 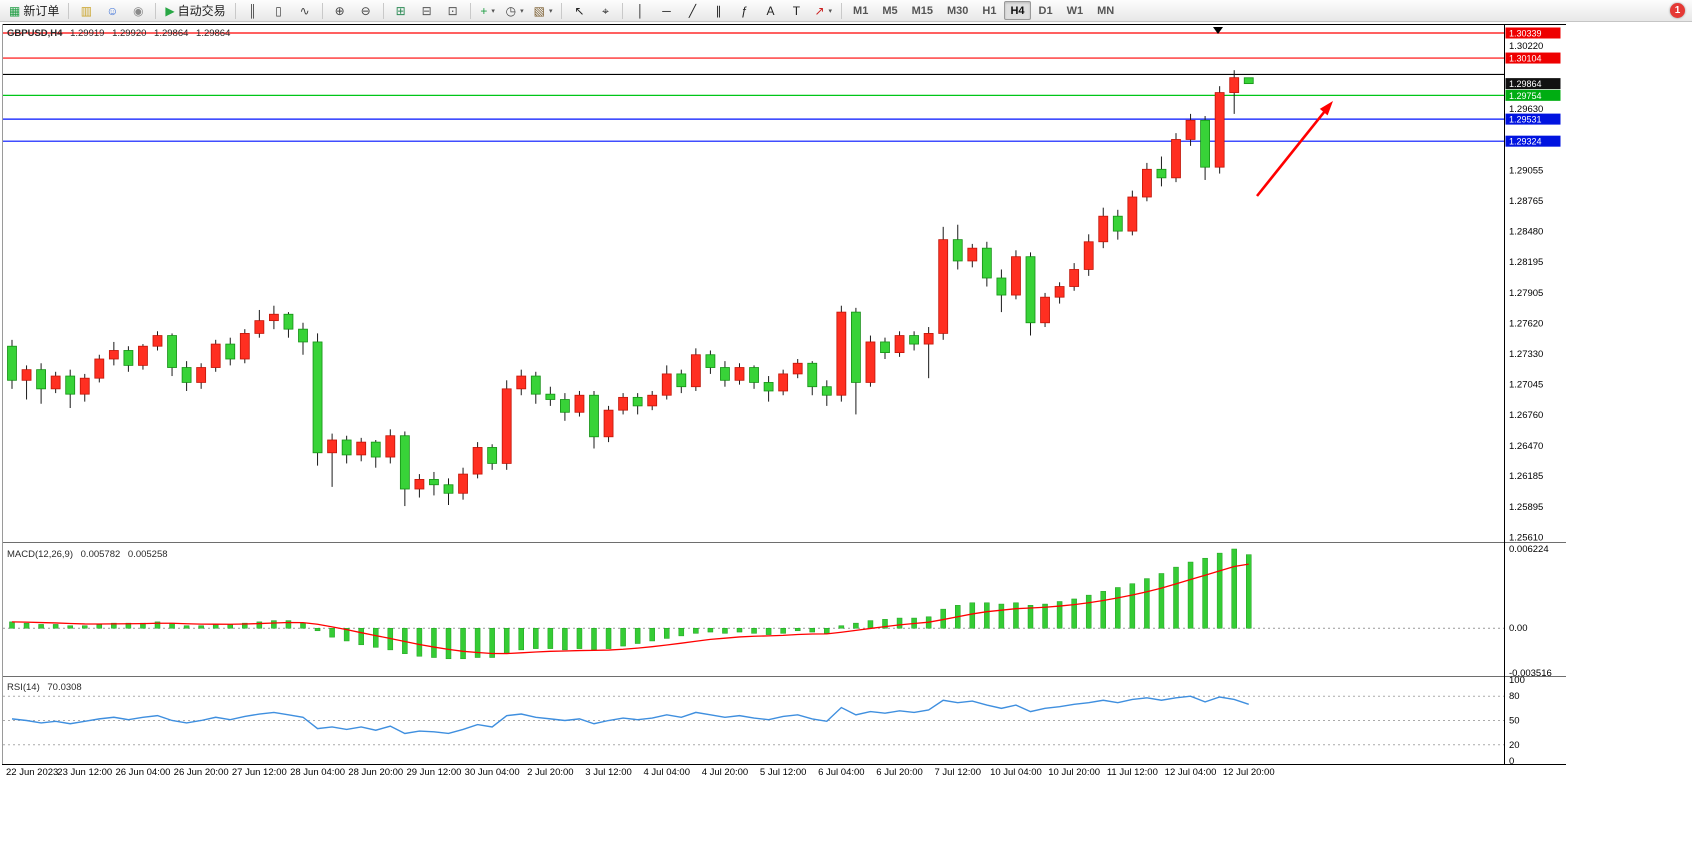 I want to click on arrows-dropdown-caret: ▾, so click(x=830, y=11).